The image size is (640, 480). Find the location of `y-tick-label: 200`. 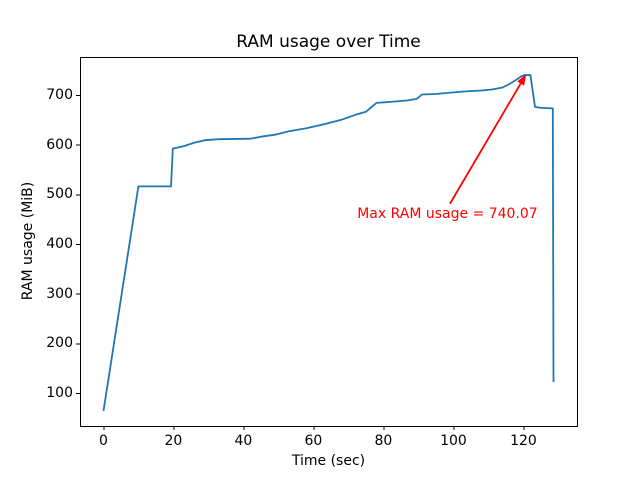

y-tick-label: 200 is located at coordinates (59, 343).